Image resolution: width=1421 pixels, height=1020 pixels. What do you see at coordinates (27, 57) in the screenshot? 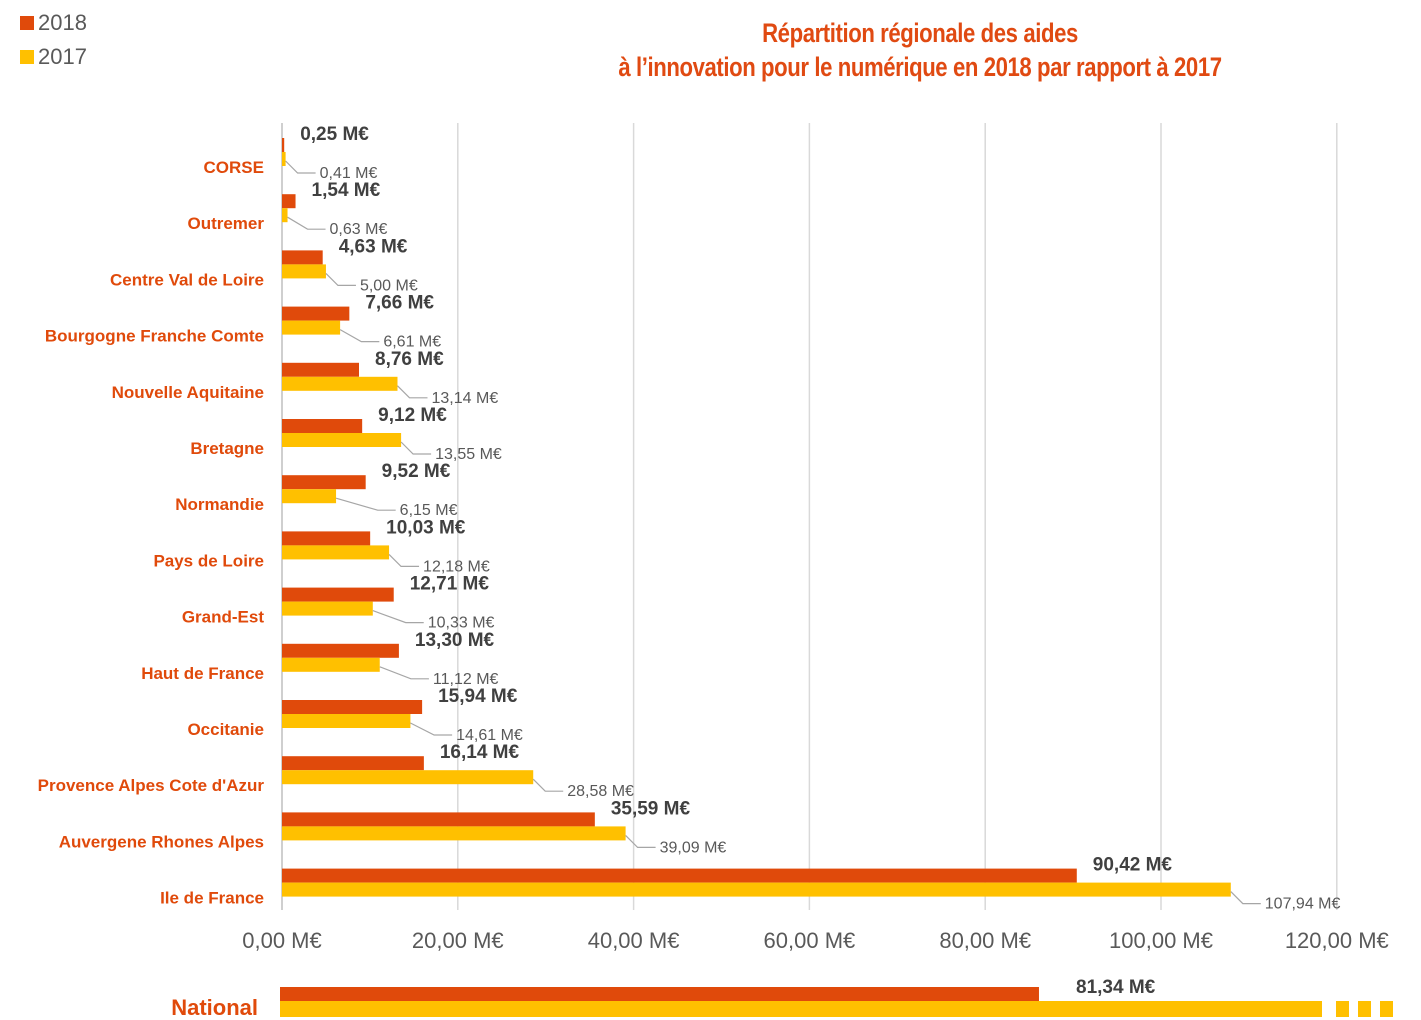
I see `legend-swatch-2017` at bounding box center [27, 57].